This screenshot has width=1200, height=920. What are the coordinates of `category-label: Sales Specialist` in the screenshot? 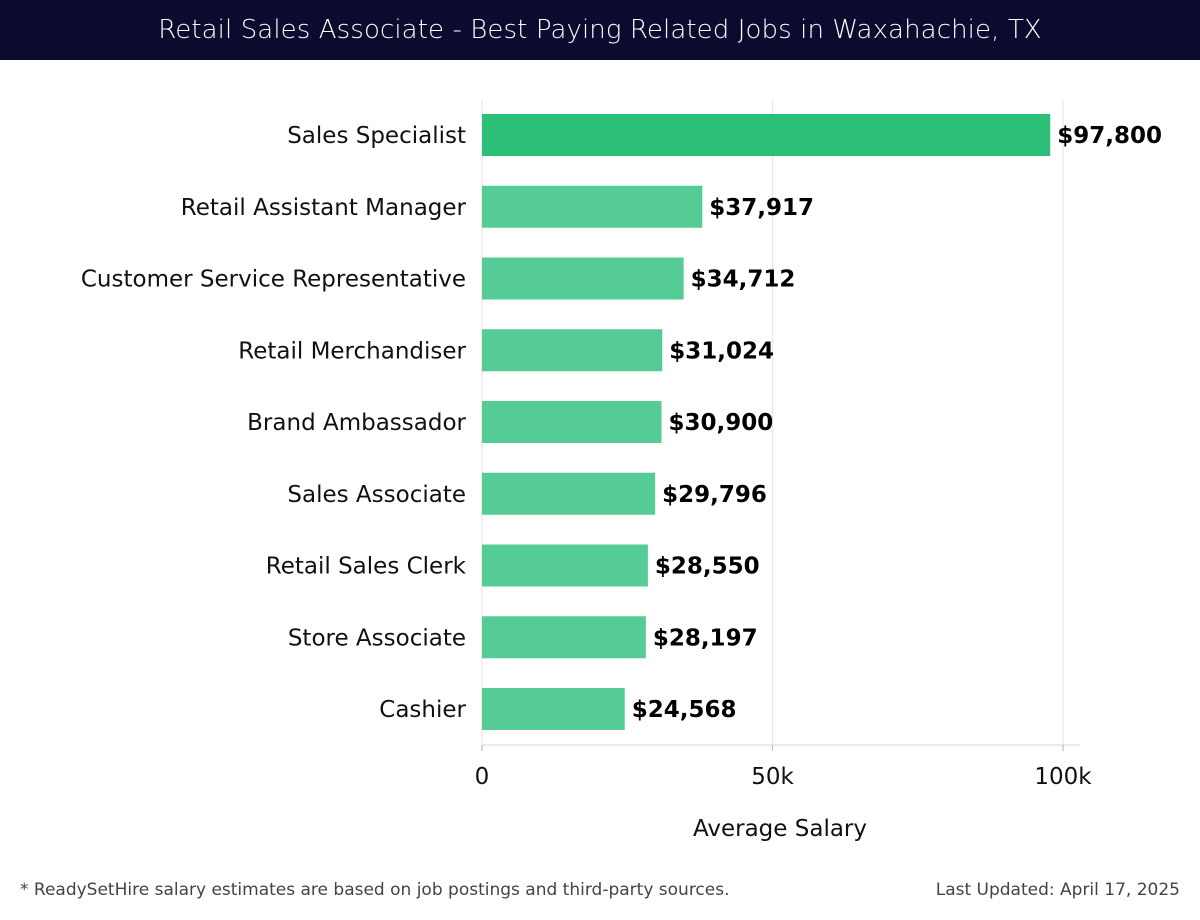 It's located at (376, 136).